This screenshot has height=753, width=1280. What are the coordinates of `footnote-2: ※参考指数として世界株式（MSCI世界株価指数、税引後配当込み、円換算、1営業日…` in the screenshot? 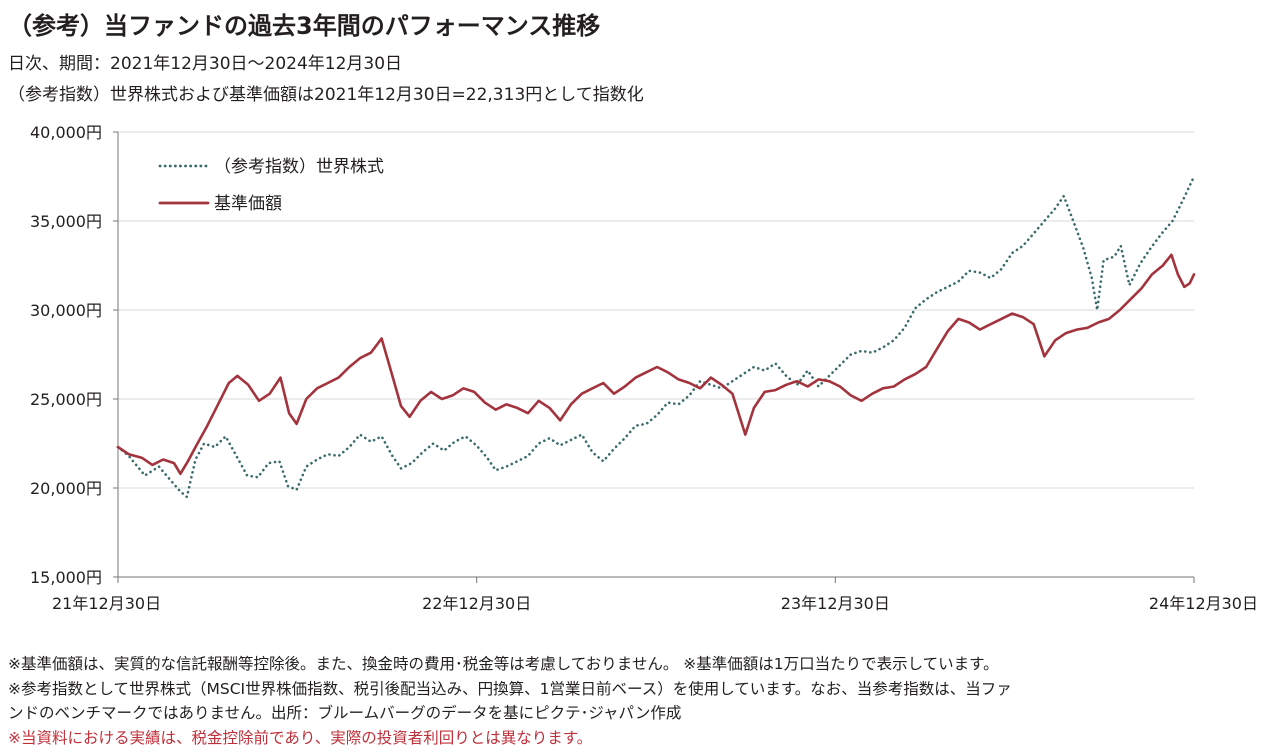 It's located at (510, 688).